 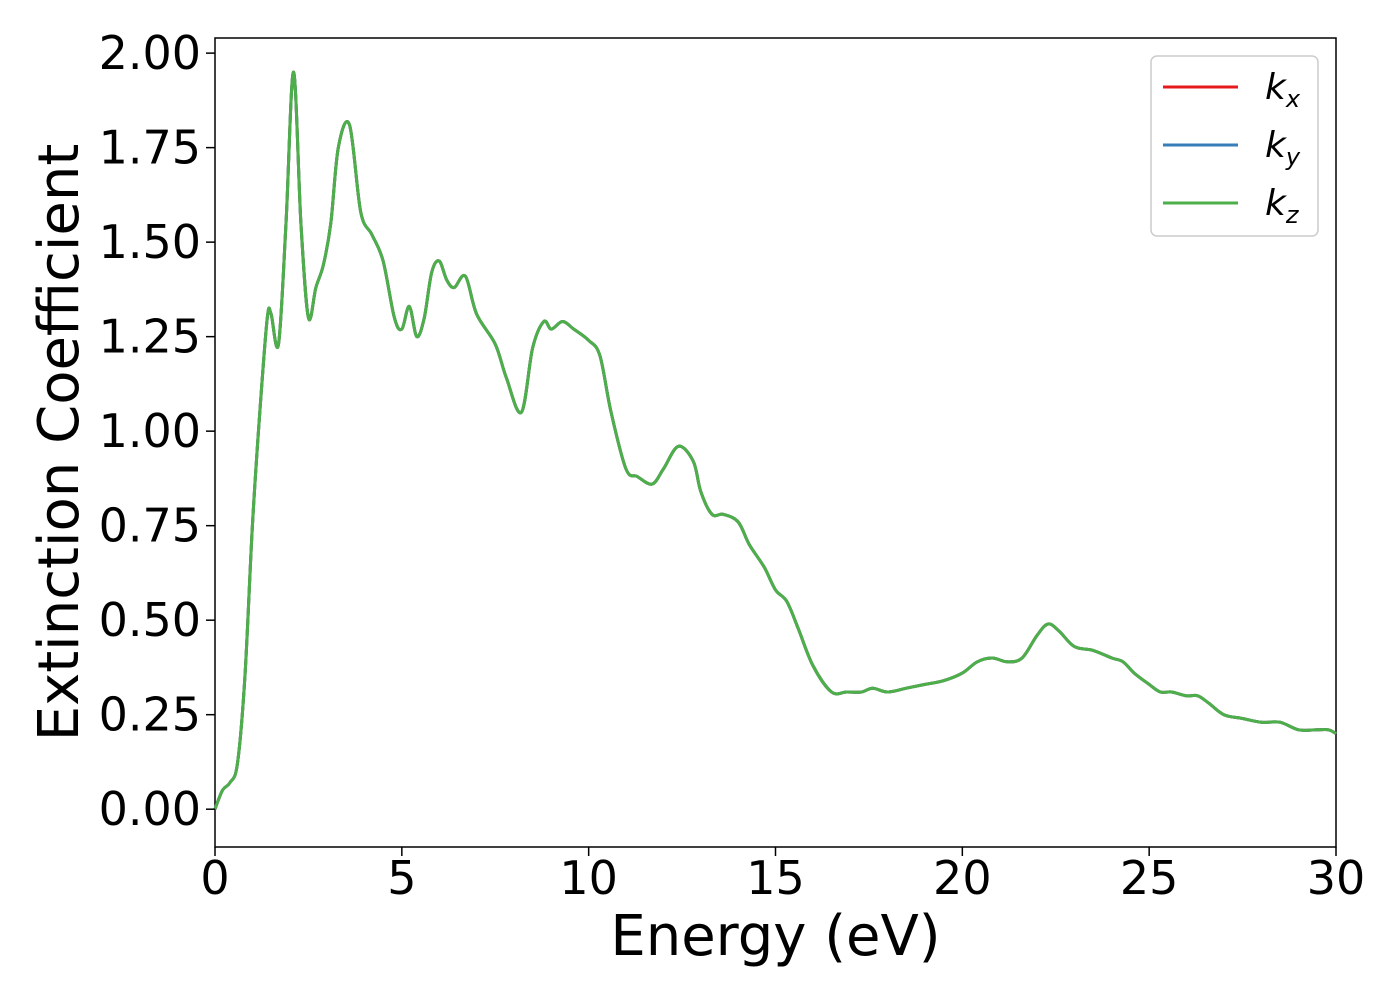 What do you see at coordinates (1234, 146) in the screenshot?
I see `legend: kx ky kz` at bounding box center [1234, 146].